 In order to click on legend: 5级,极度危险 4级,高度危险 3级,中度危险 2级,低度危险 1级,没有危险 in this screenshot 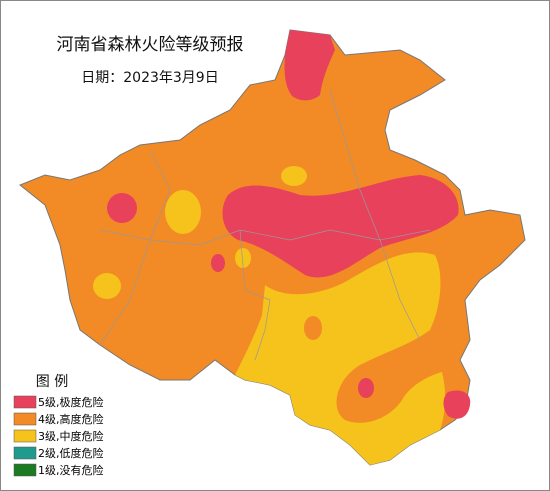, I will do `click(58, 436)`.